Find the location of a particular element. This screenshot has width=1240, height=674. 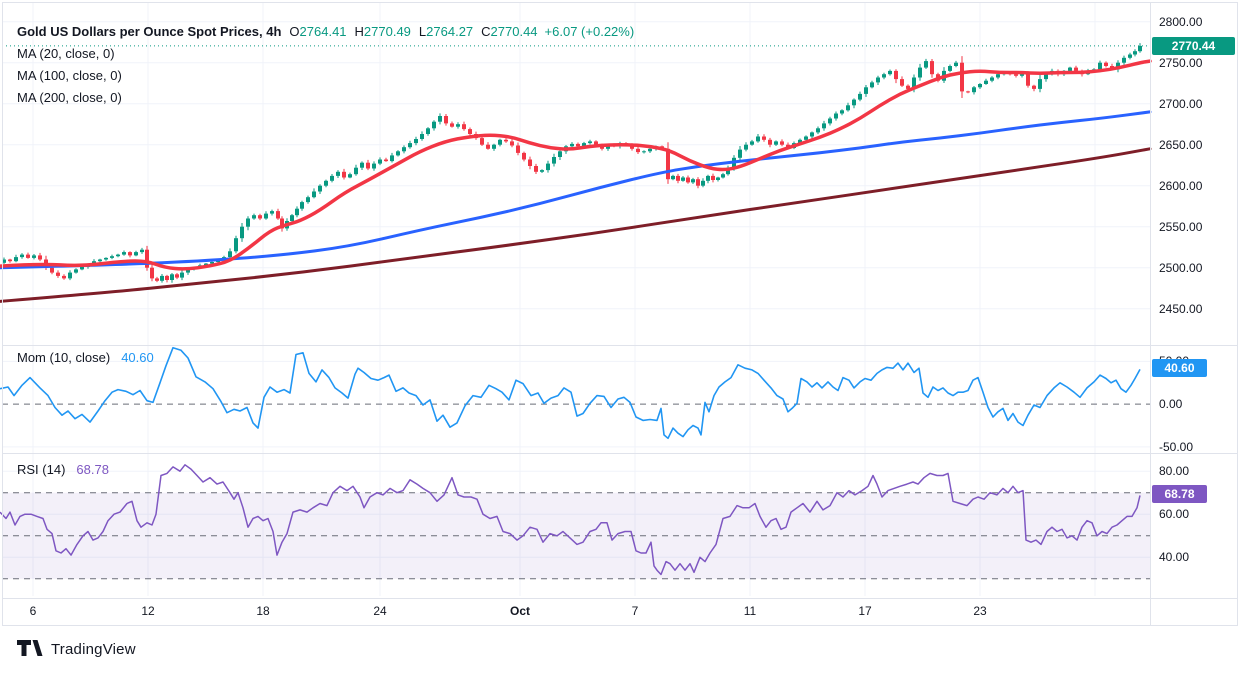

time-tick-label: 12 is located at coordinates (148, 611).